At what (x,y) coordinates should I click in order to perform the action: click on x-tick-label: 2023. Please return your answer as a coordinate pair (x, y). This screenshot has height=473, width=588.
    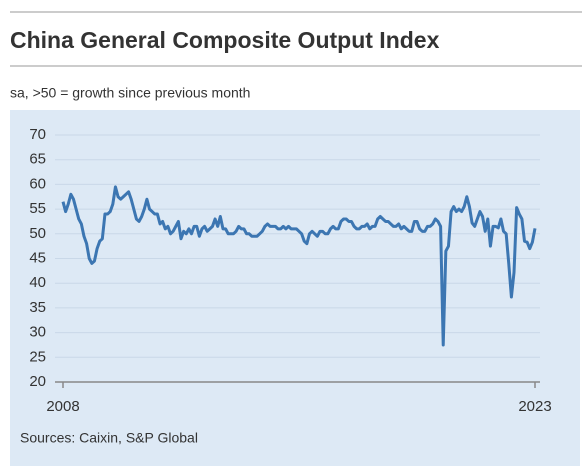
    Looking at the image, I should click on (534, 406).